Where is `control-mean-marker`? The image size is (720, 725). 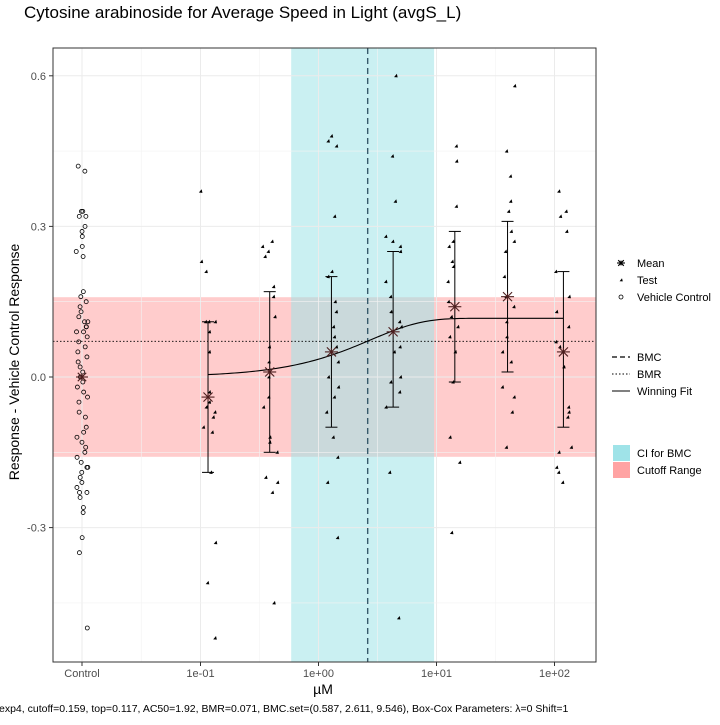 control-mean-marker is located at coordinates (82, 377).